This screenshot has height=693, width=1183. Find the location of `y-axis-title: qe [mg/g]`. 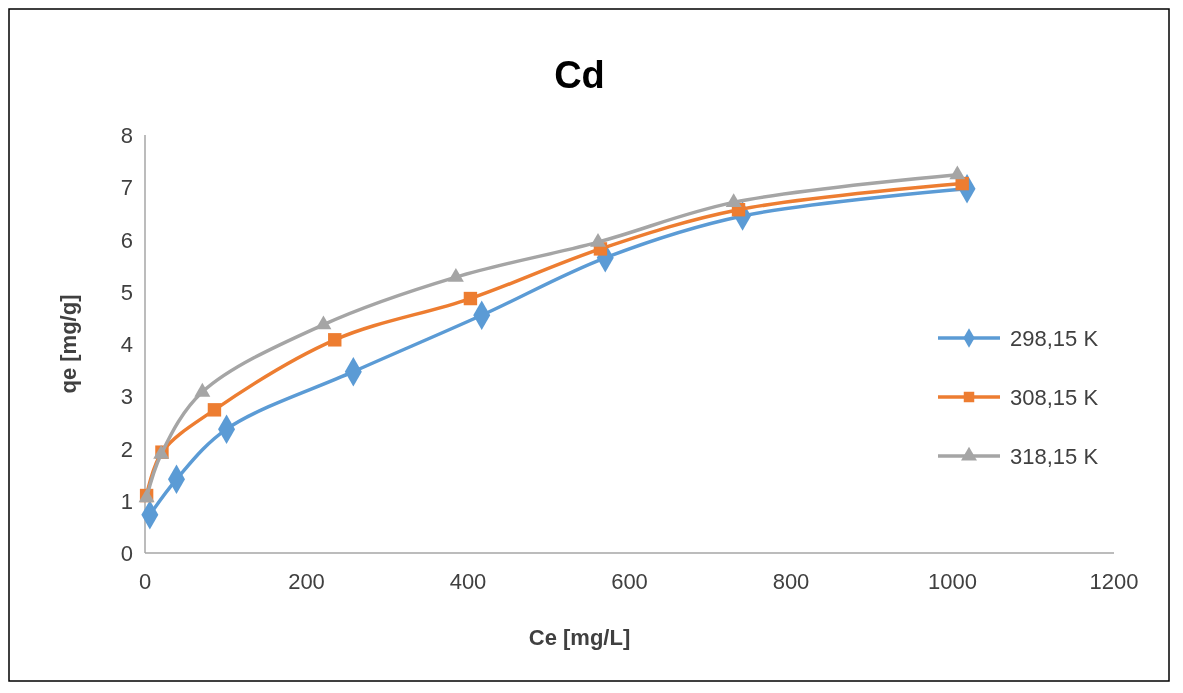

y-axis-title: qe [mg/g] is located at coordinates (68, 344).